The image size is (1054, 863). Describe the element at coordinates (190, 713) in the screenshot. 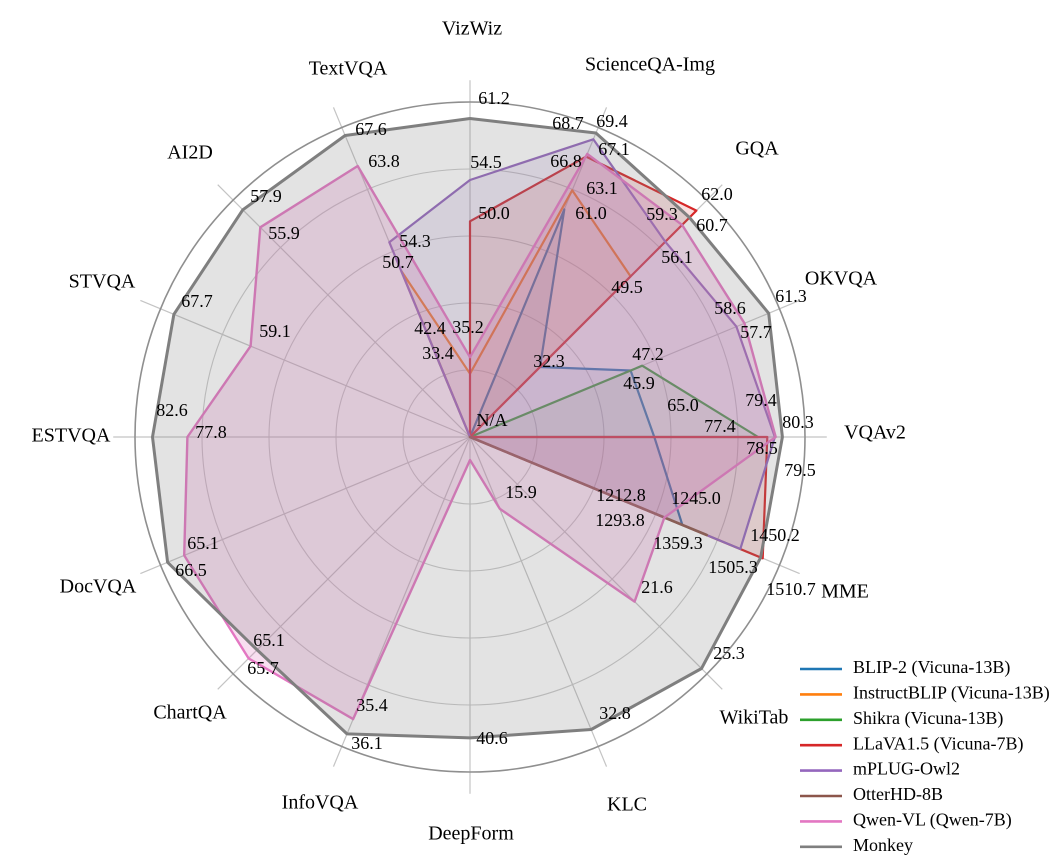

I see `axis-label: ChartQA` at that location.